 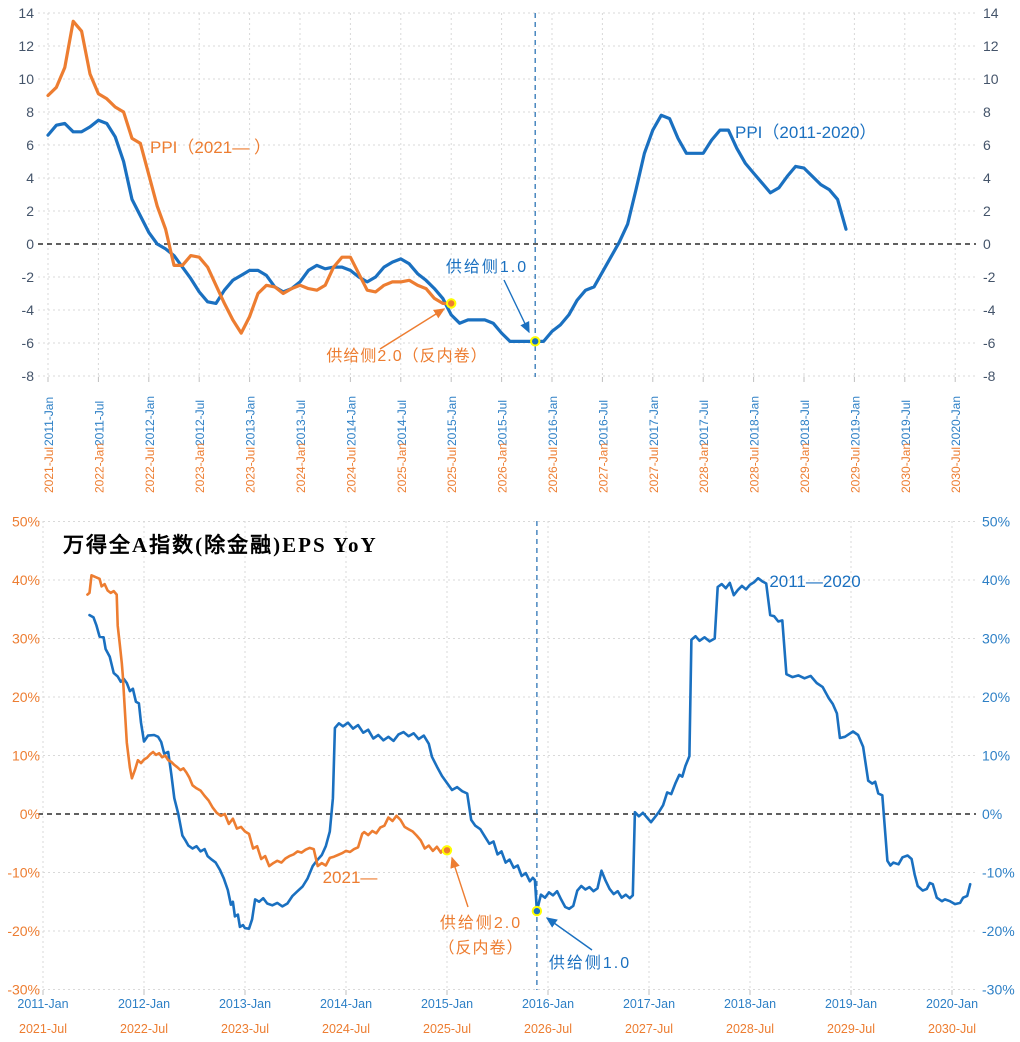 What do you see at coordinates (346, 1004) in the screenshot?
I see `x-axis-label-primary: 2014-Jan` at bounding box center [346, 1004].